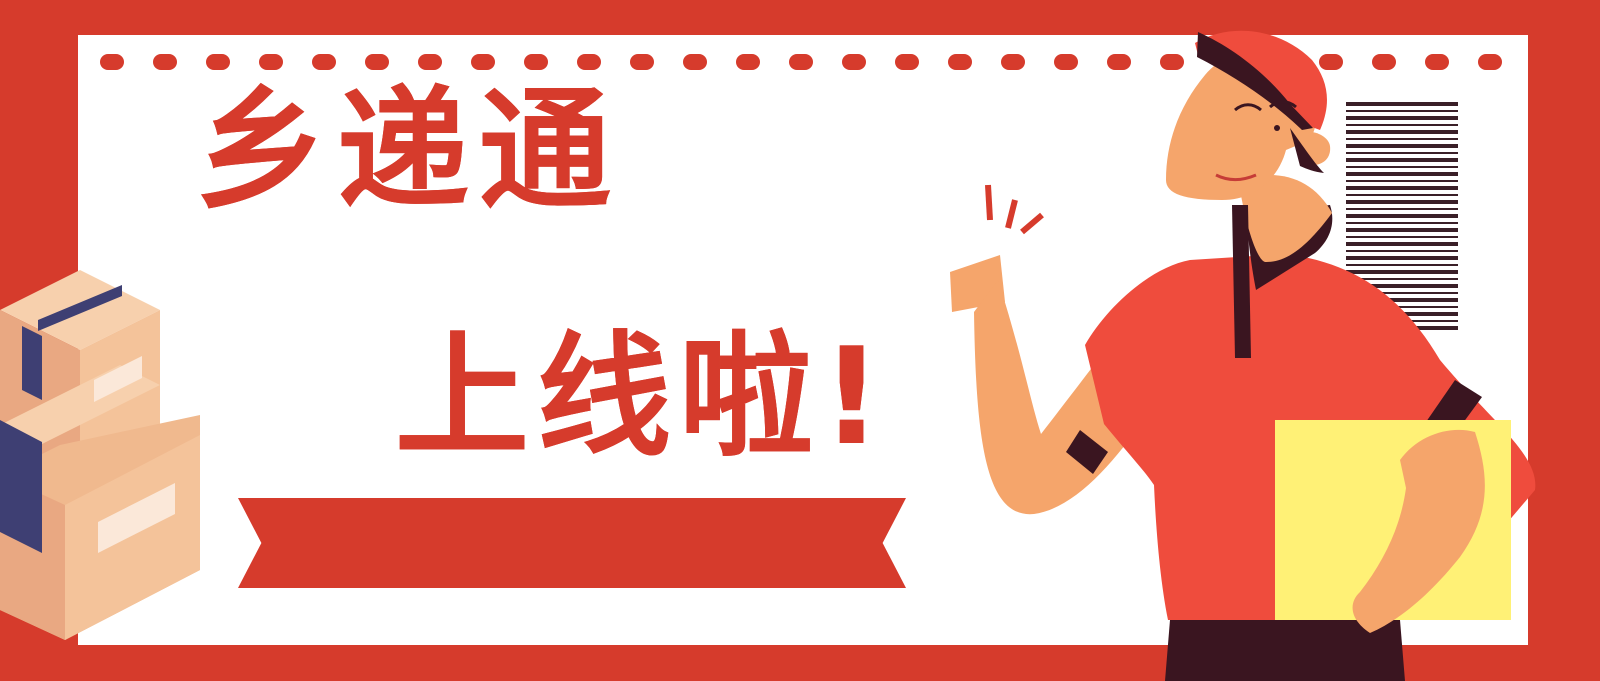 The width and height of the screenshot is (1600, 681). What do you see at coordinates (643, 397) in the screenshot?
I see `title-line-2: 上线啦!` at bounding box center [643, 397].